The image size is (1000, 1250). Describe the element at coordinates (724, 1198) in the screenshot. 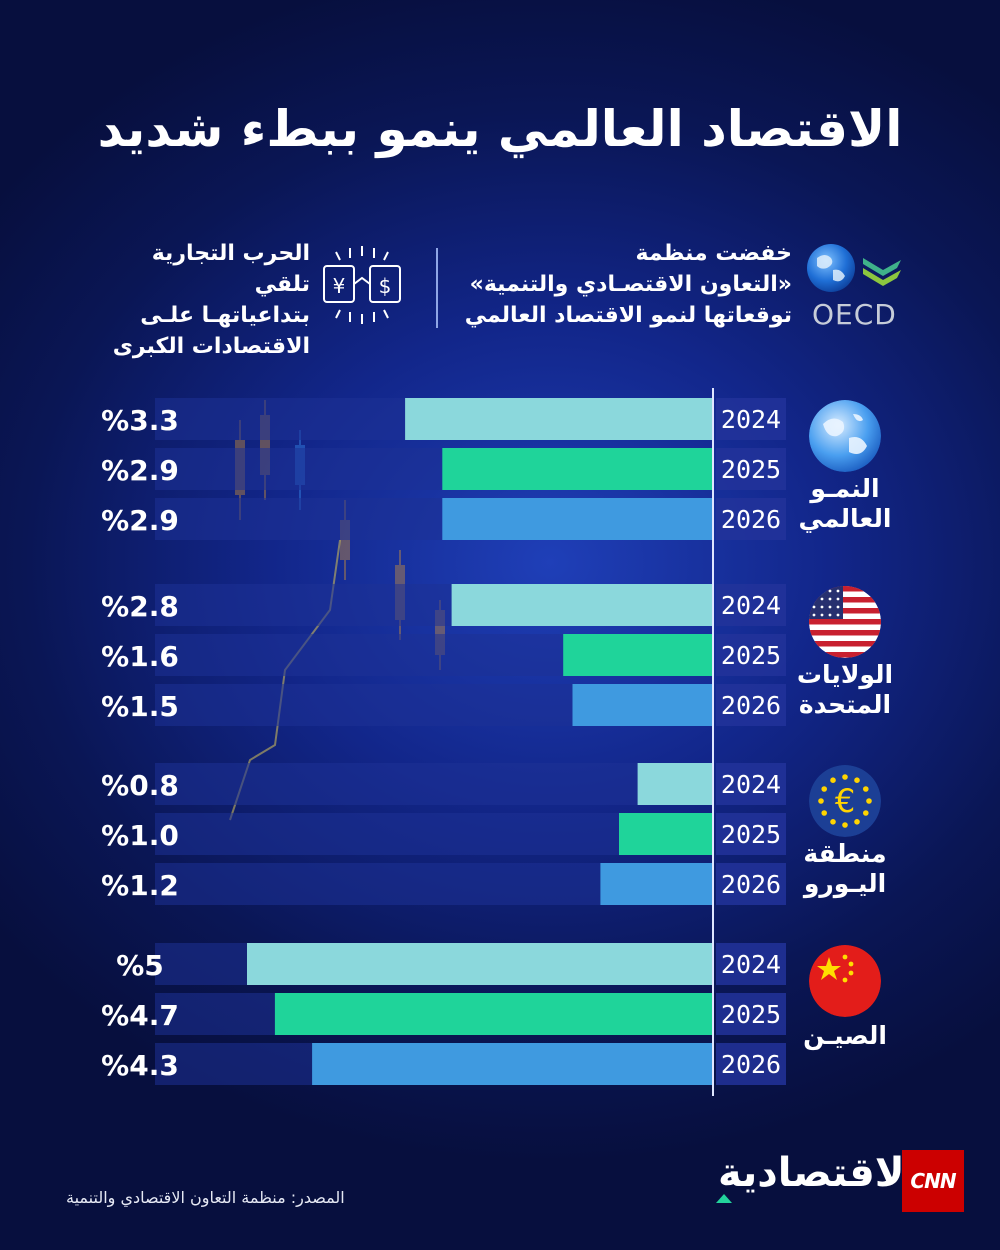

I see `brand-triangle-icon` at that location.